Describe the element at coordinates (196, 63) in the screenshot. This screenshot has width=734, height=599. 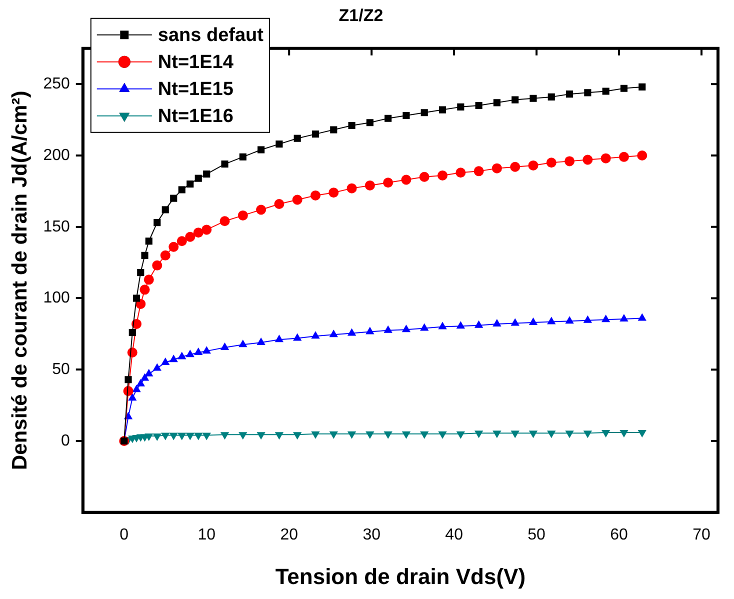
I see `legend-label: Nt=1E14` at that location.